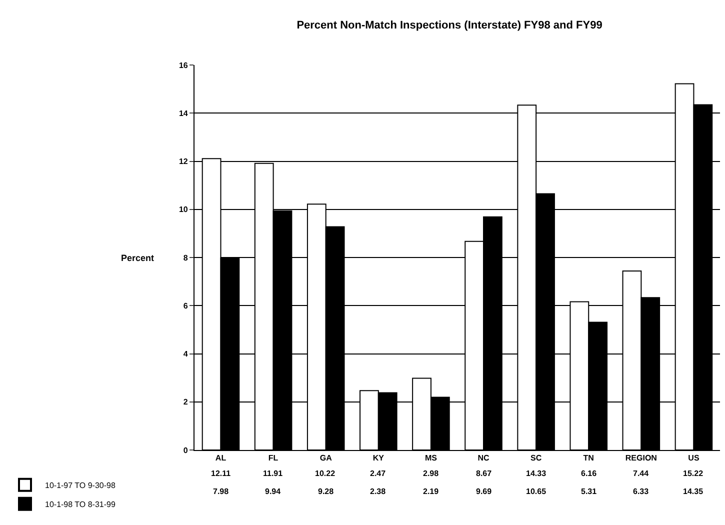  What do you see at coordinates (183, 209) in the screenshot?
I see `y-tick-label: 10` at bounding box center [183, 209].